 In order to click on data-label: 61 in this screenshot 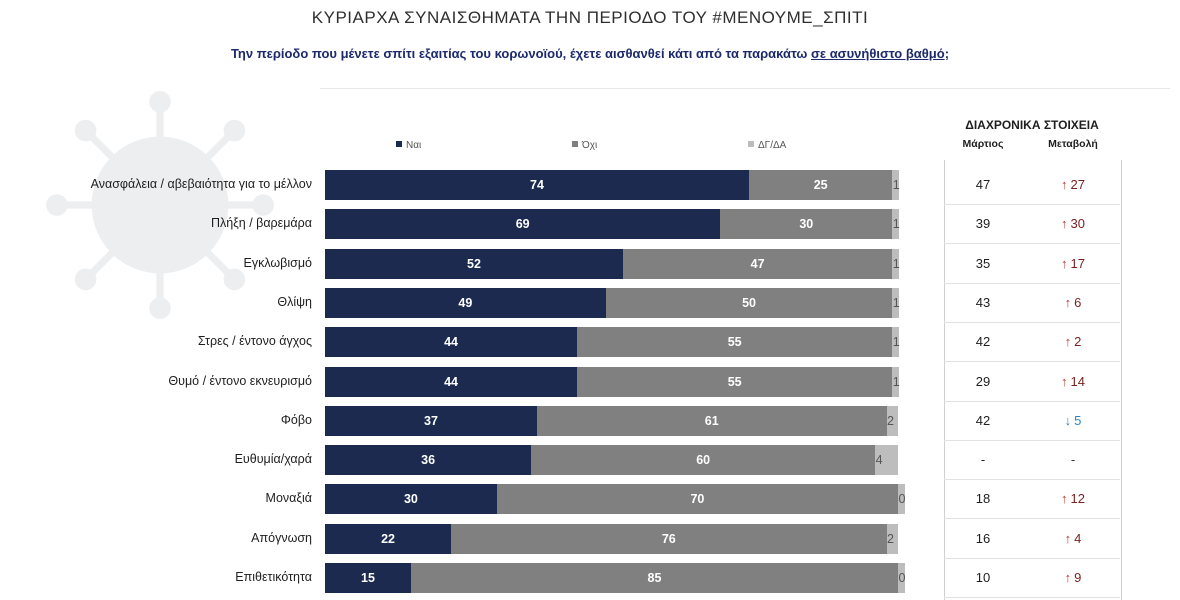, I will do `click(711, 421)`.